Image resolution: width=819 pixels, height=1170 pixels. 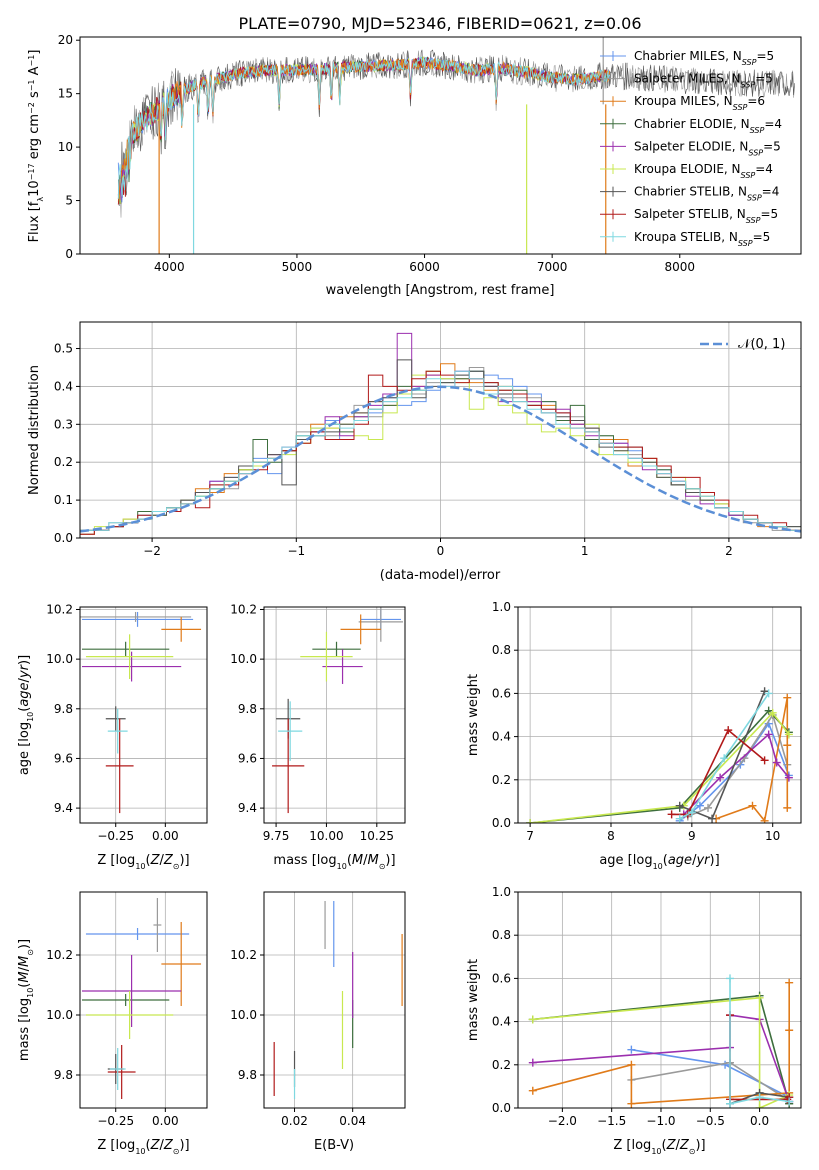 What do you see at coordinates (703, 81) in the screenshot?
I see `legend-label: Salpeter MILES, NSSP=5` at bounding box center [703, 81].